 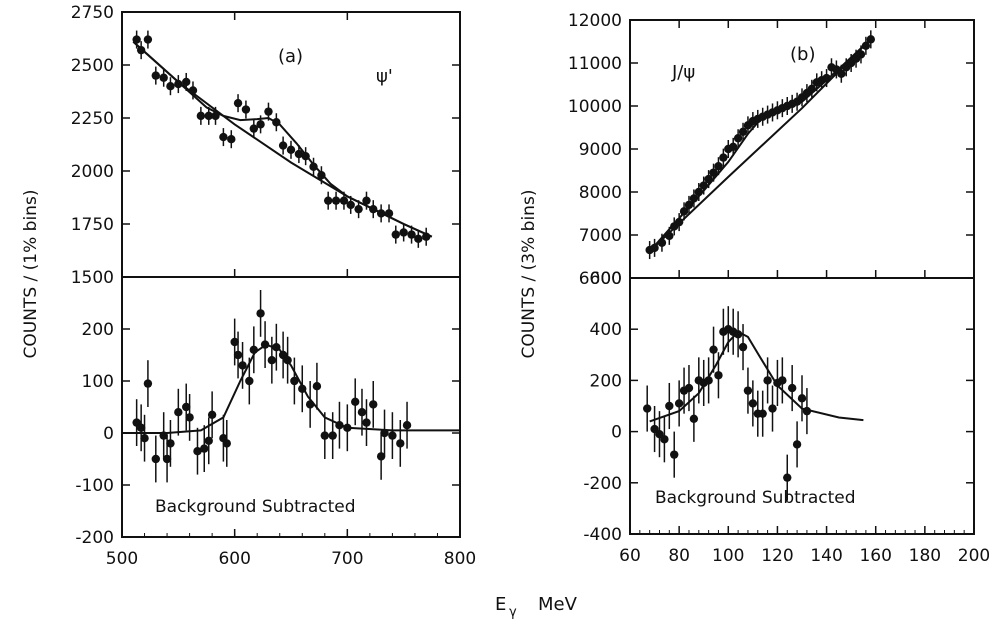 What do you see at coordinates (500, 604) in the screenshot?
I see `xlabel-symbol: E` at bounding box center [500, 604].